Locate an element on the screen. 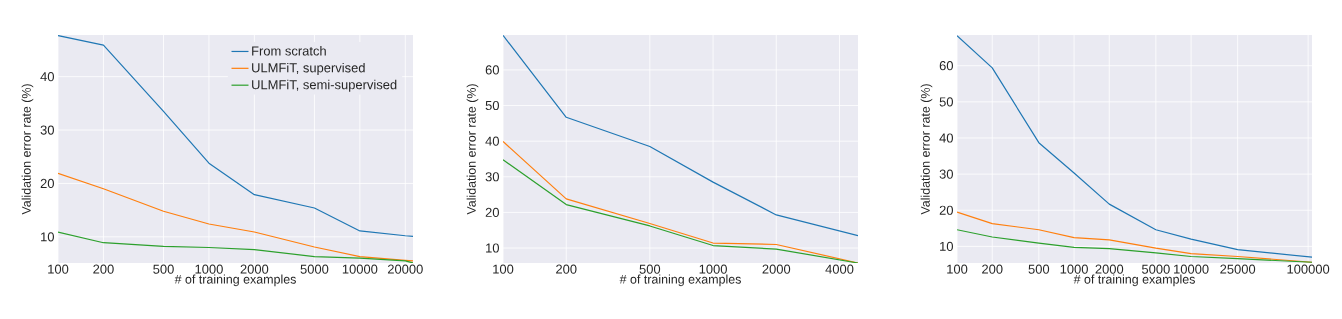 The image size is (1342, 319). legend-label: From scratch is located at coordinates (289, 51).